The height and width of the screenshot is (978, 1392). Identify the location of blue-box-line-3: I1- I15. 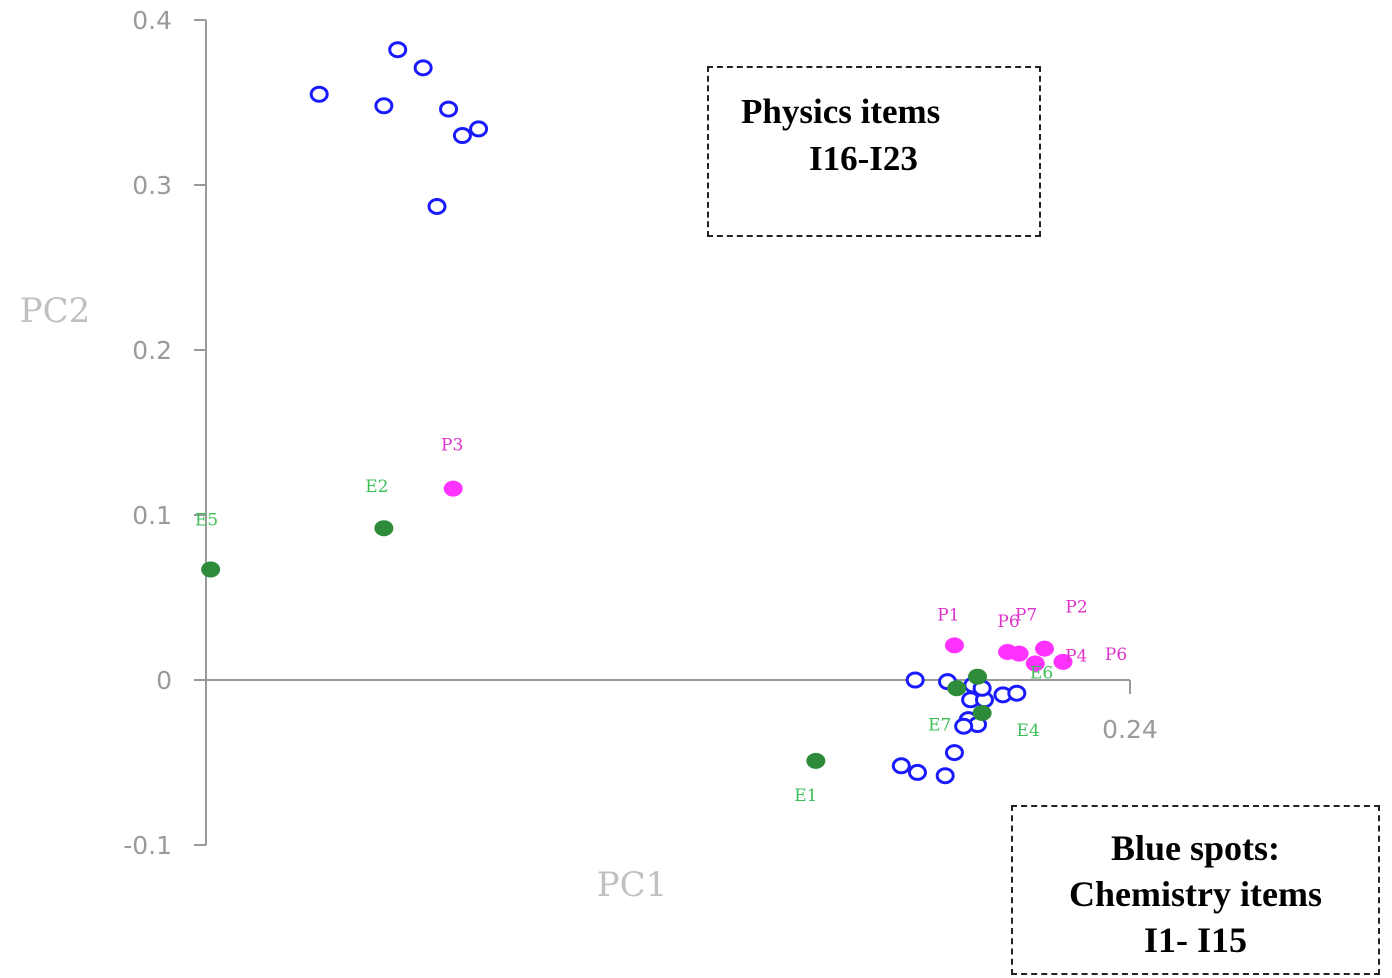
(1195, 940).